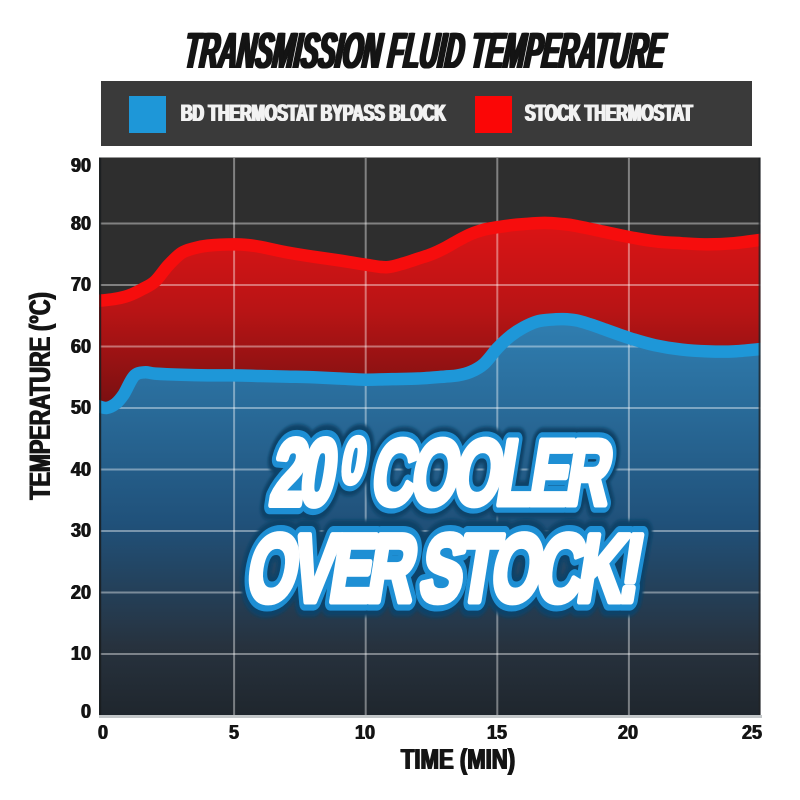 The height and width of the screenshot is (800, 800). I want to click on svg-text: OVER STOCK!, so click(444, 569).